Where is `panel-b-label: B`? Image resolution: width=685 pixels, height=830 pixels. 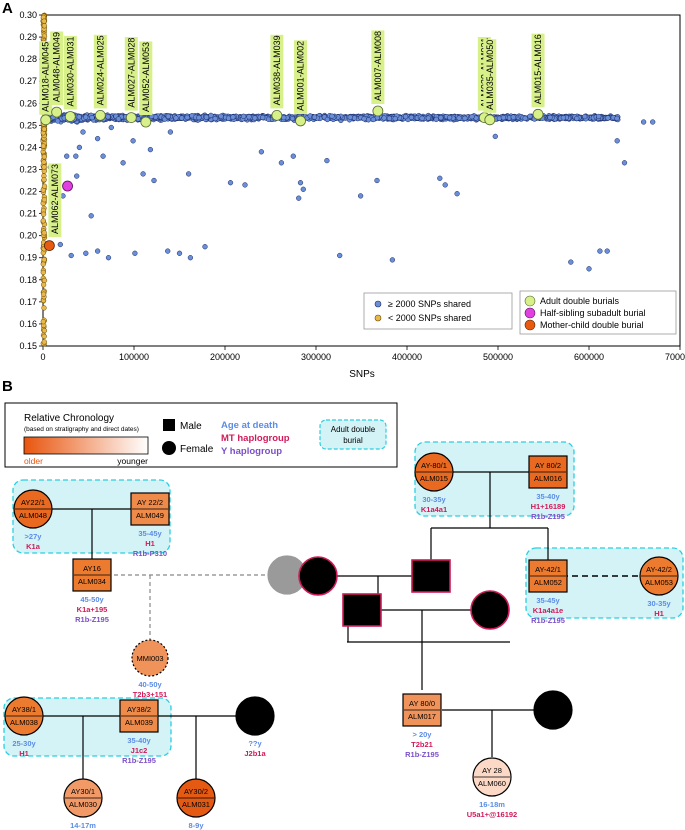 panel-b-label: B is located at coordinates (7, 386).